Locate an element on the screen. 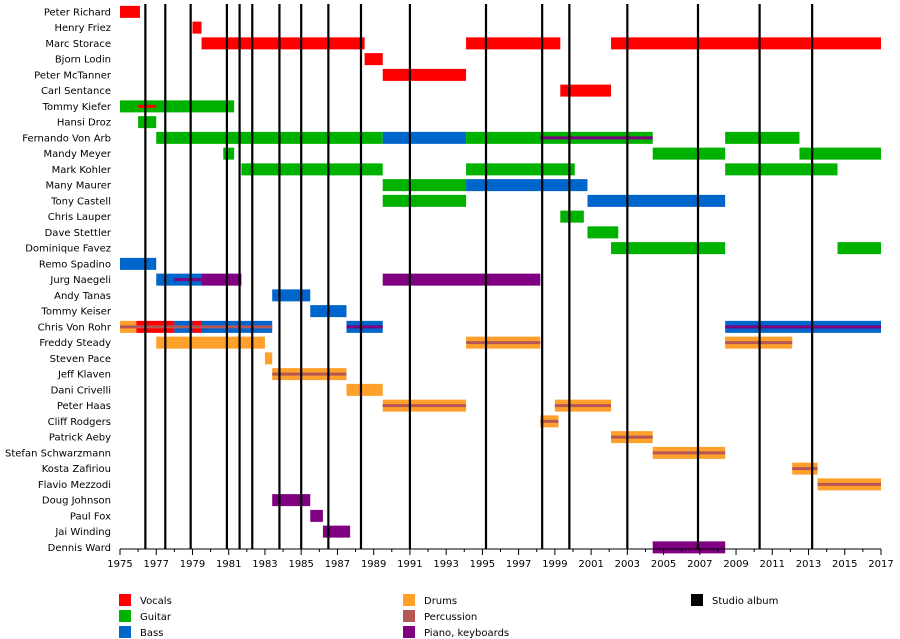 This screenshot has width=900, height=639. member-label: Dominique Favez is located at coordinates (68, 249).